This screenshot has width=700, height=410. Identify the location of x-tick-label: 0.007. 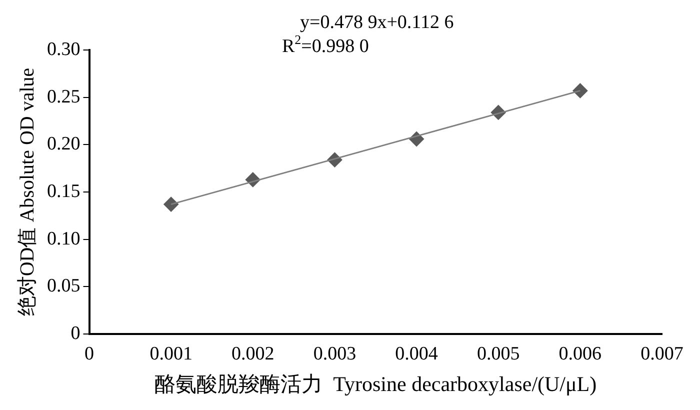
(662, 353).